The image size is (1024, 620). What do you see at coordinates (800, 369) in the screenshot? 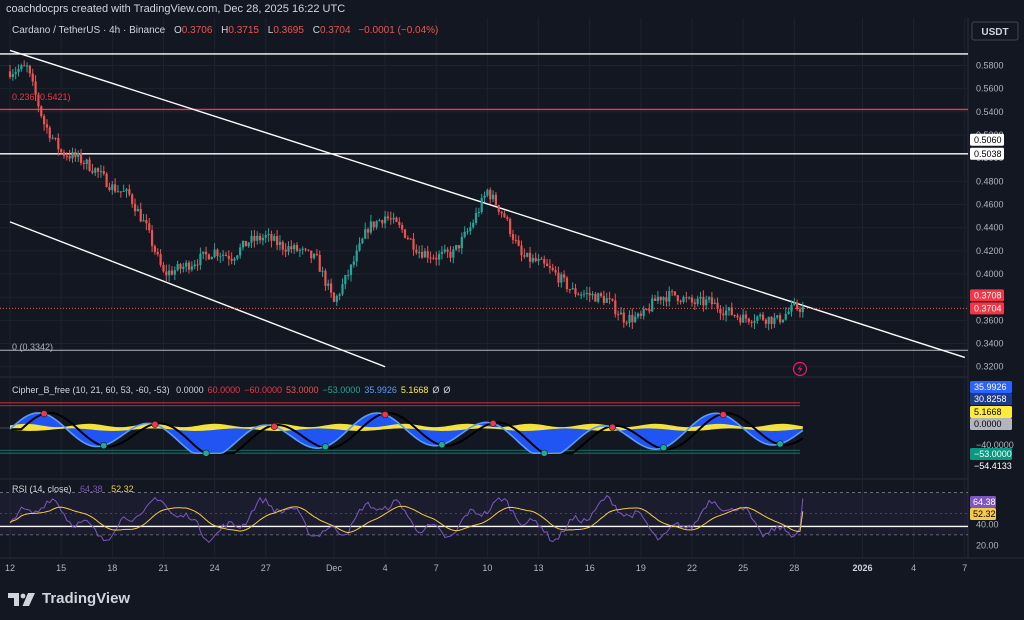
I see `alert-bolt-icon` at bounding box center [800, 369].